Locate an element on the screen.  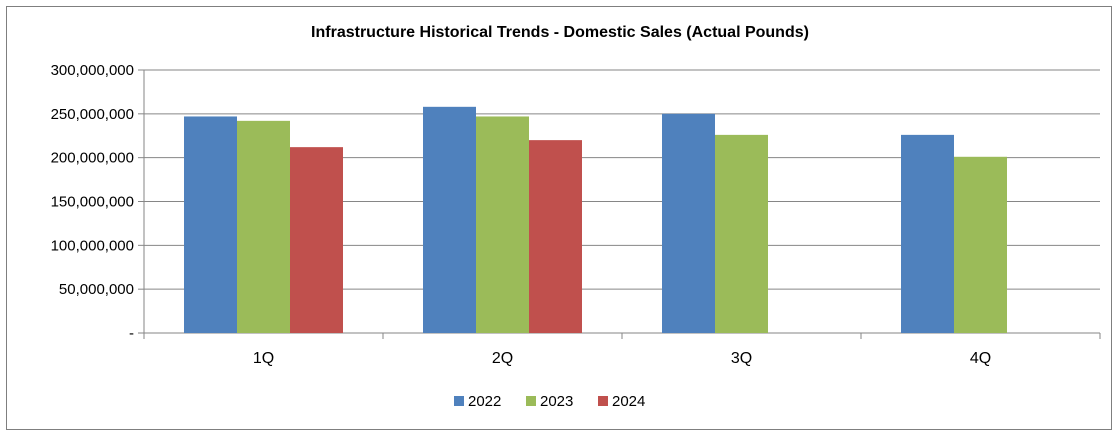
legend-label-2024: 2024 is located at coordinates (628, 401).